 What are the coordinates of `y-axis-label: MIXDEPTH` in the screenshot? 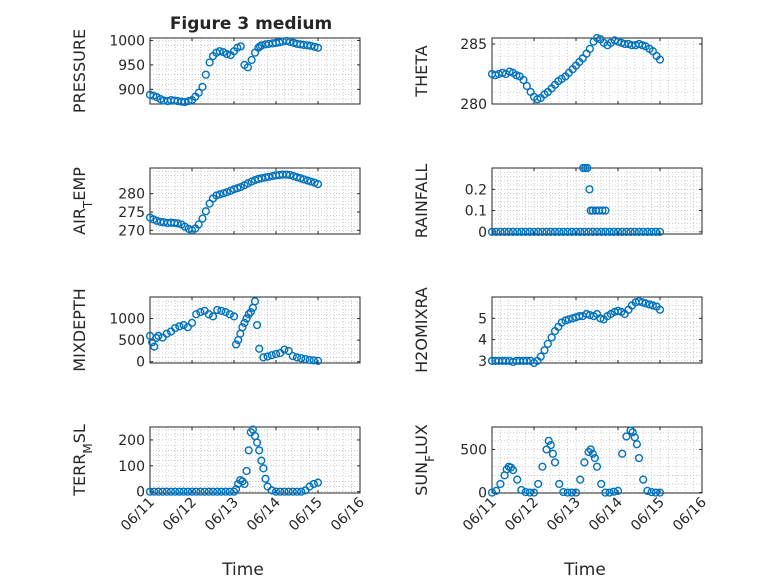 It's located at (79, 329).